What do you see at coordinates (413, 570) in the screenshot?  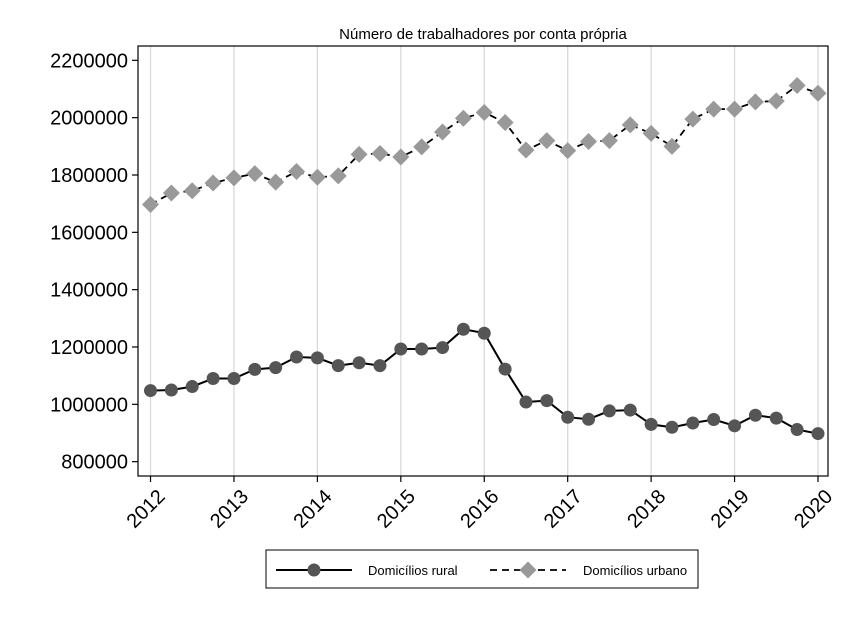 I see `legend-label-rural: Domicílios rural` at bounding box center [413, 570].